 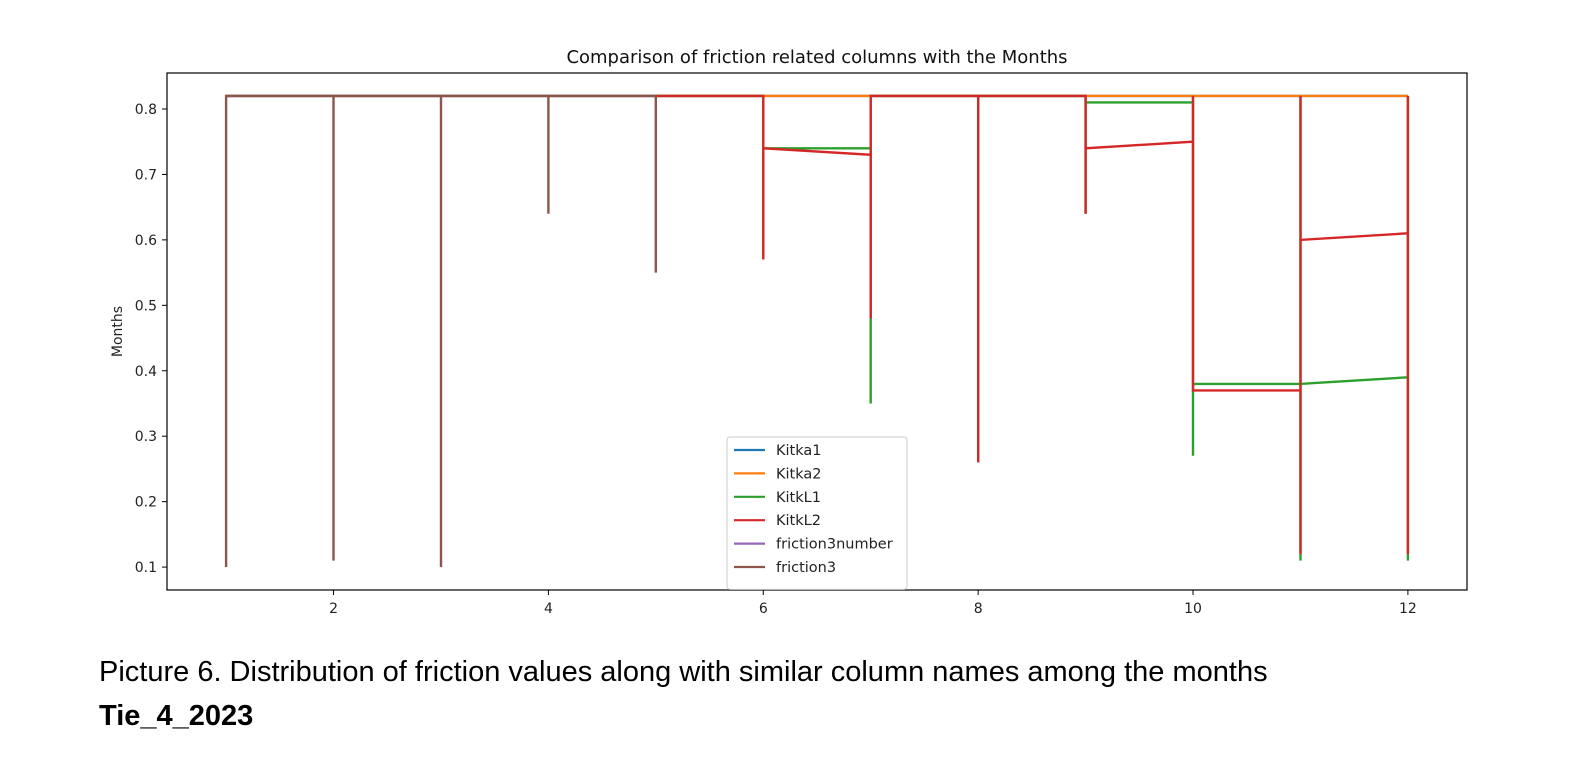 I want to click on y-tick-label: 0.3, so click(x=146, y=437).